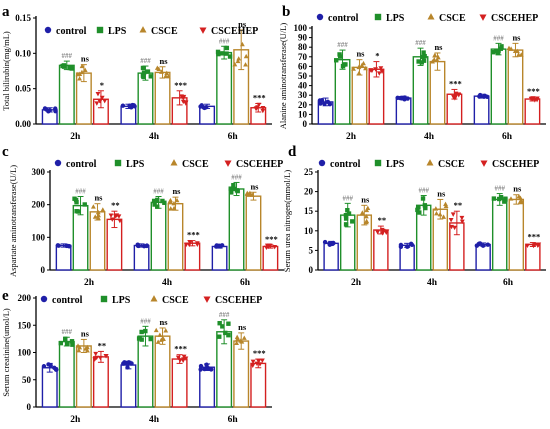 The height and width of the screenshot is (429, 550). What do you see at coordinates (303, 76) in the screenshot?
I see `y-tick-label: 50` at bounding box center [303, 76].